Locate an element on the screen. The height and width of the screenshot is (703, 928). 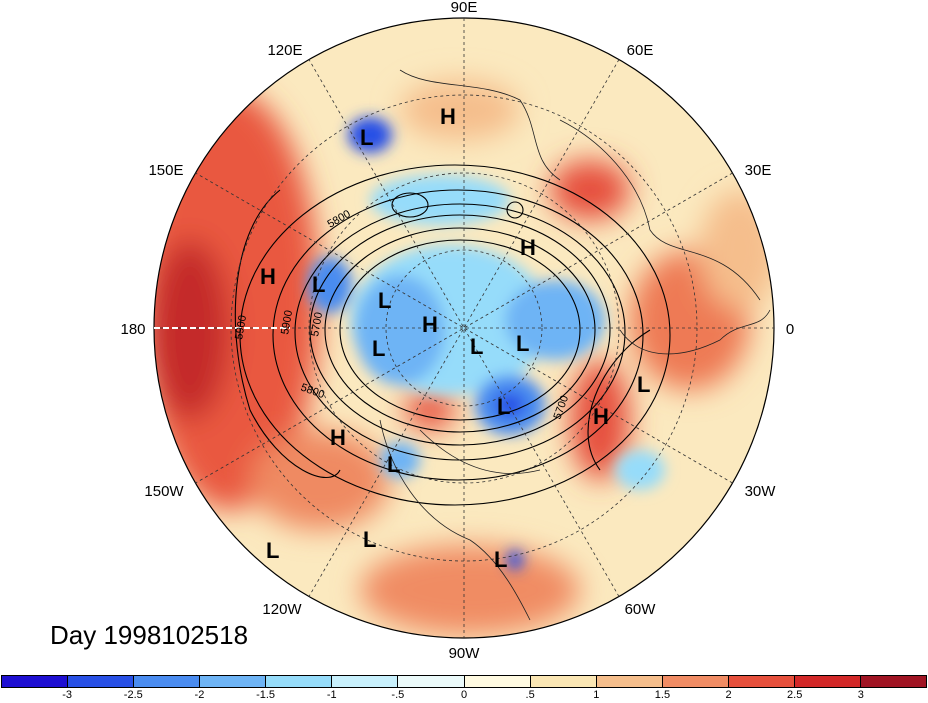
longitude-label: 60W is located at coordinates (641, 609).